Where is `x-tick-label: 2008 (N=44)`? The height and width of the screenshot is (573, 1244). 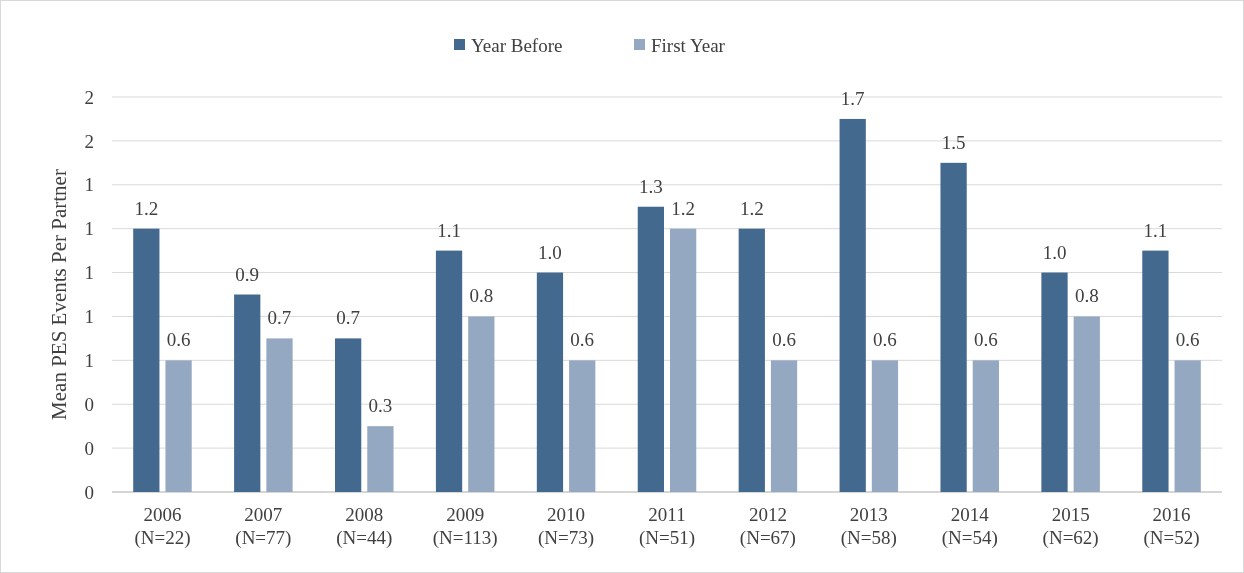
x-tick-label: 2008 (N=44) is located at coordinates (364, 526).